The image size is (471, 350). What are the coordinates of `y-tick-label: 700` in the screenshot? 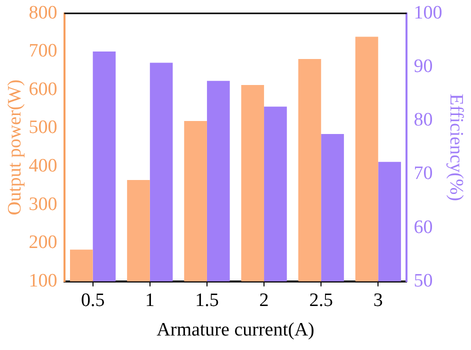 It's located at (43, 51).